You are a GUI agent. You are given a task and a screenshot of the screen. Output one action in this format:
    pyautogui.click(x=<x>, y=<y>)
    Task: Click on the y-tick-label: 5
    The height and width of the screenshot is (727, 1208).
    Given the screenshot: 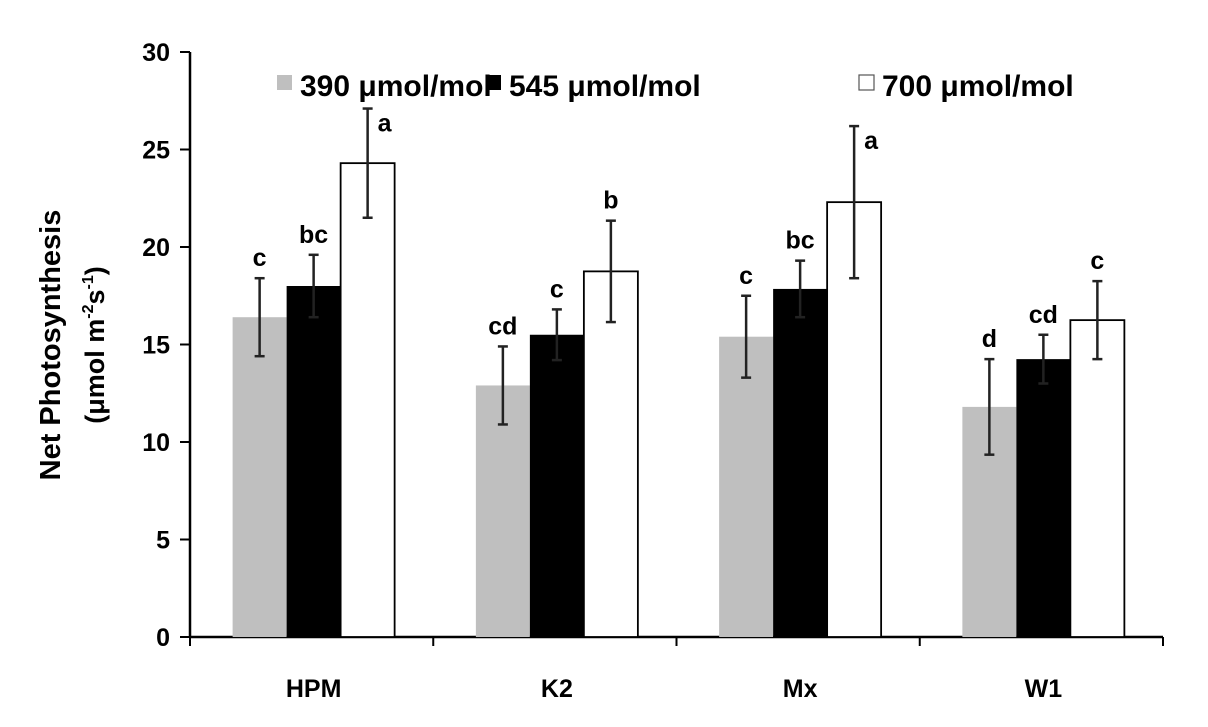 What is the action you would take?
    pyautogui.click(x=163, y=541)
    